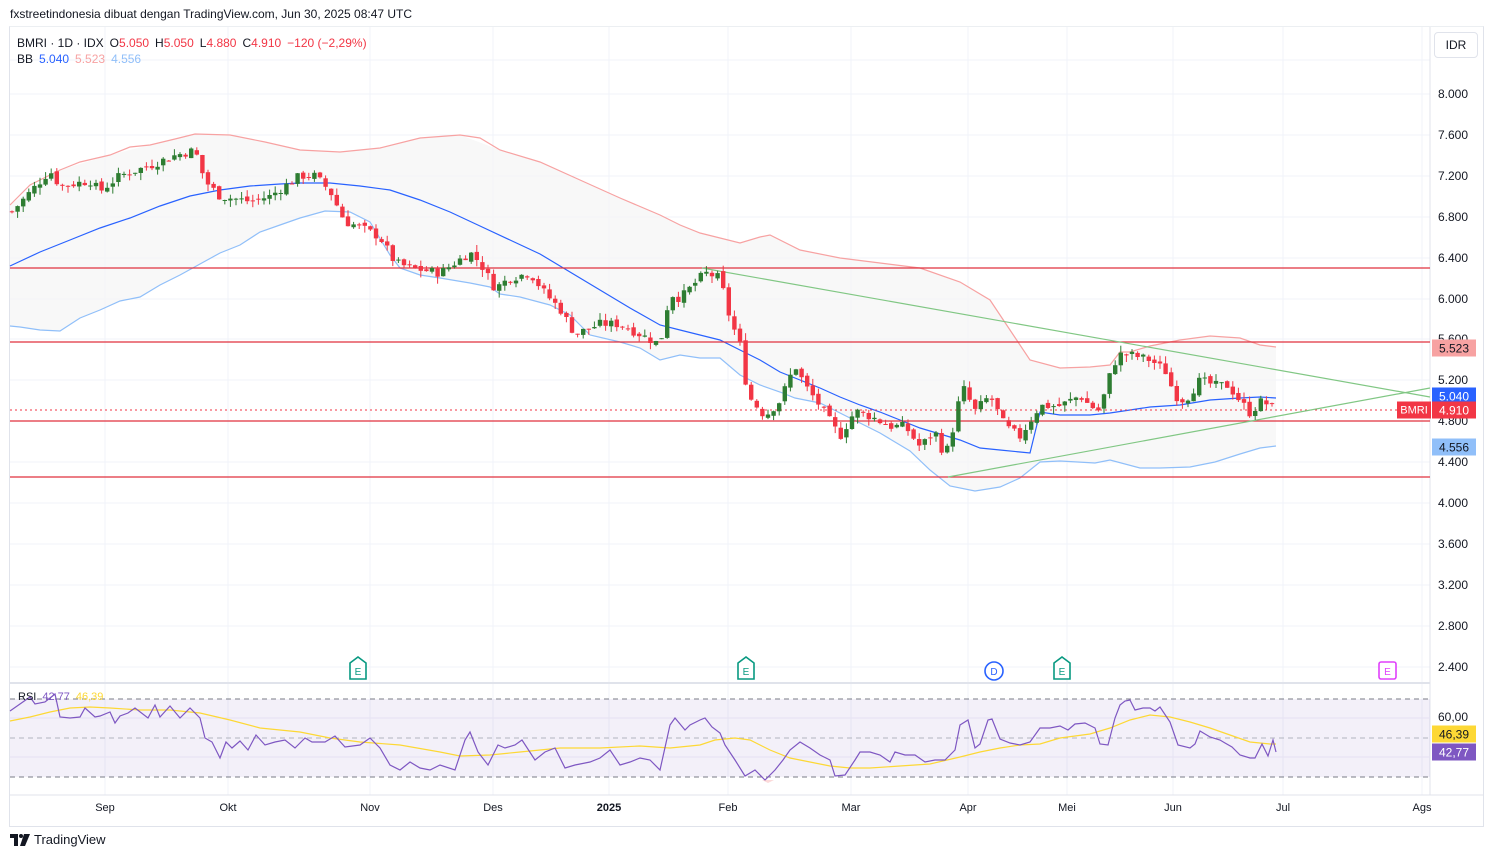  I want to click on open-value: 5.050, so click(134, 43).